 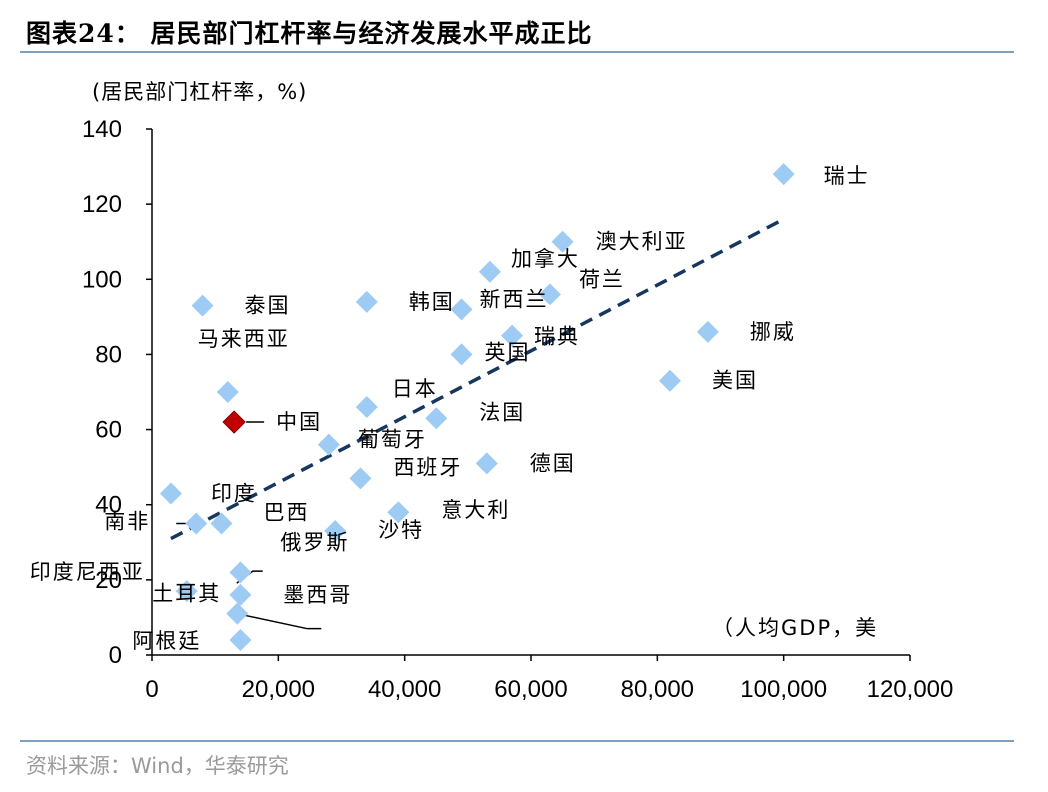 I want to click on x-tick-label: 60,000, so click(x=530, y=689).